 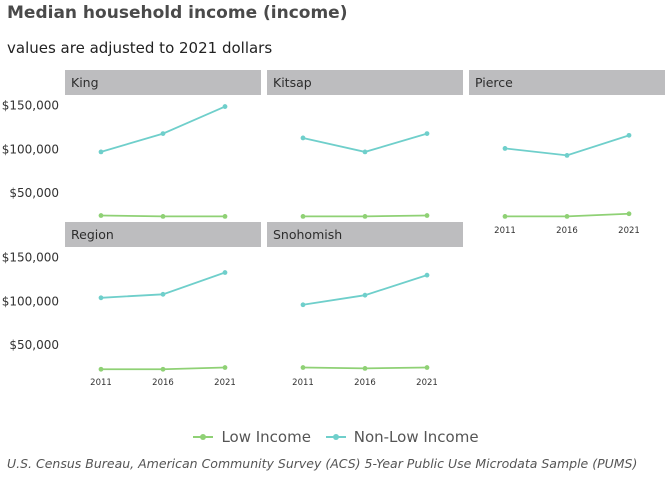 I want to click on strip-label-kitsap: Kitsap, so click(x=292, y=82).